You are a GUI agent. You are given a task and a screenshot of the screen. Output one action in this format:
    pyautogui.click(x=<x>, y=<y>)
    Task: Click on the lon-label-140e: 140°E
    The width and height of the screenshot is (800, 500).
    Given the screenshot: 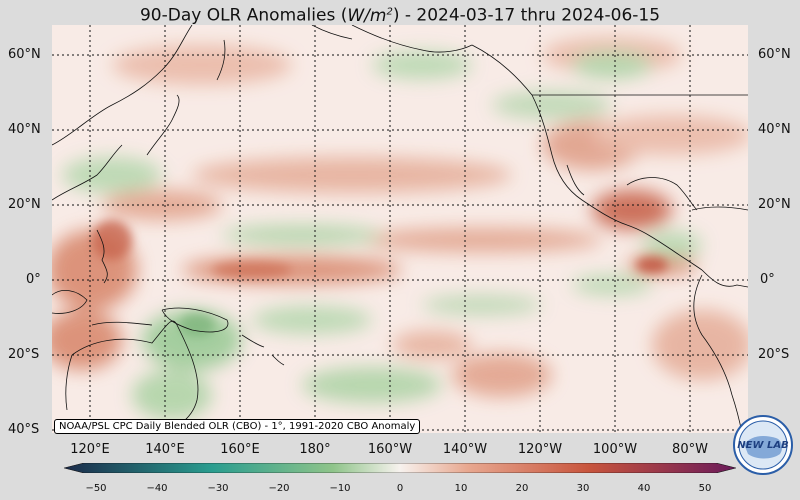 What is the action you would take?
    pyautogui.click(x=165, y=449)
    